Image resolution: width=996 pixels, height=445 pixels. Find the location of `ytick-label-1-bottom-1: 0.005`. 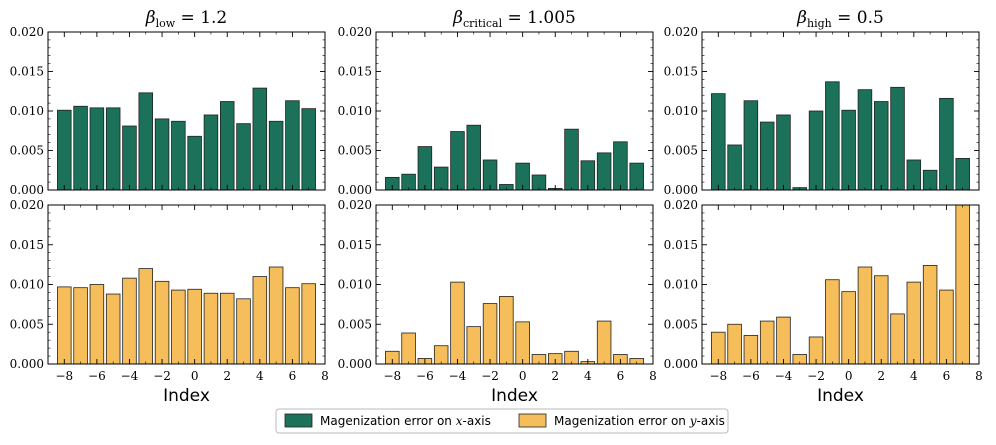

ytick-label-1-bottom-1: 0.005 is located at coordinates (355, 324).